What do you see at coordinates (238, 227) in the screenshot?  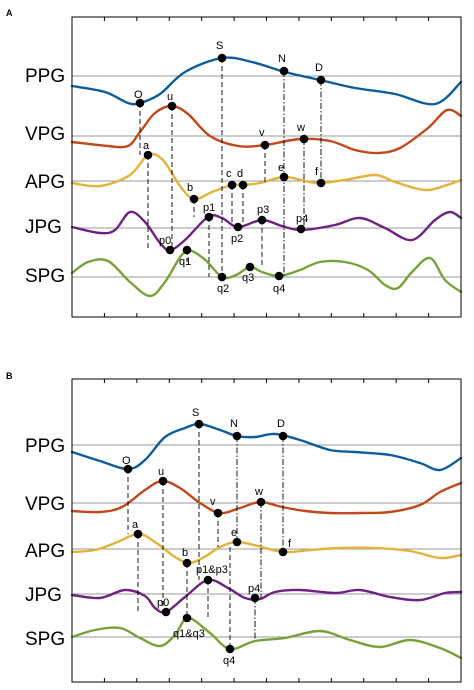 I see `fiducial-point-p2` at bounding box center [238, 227].